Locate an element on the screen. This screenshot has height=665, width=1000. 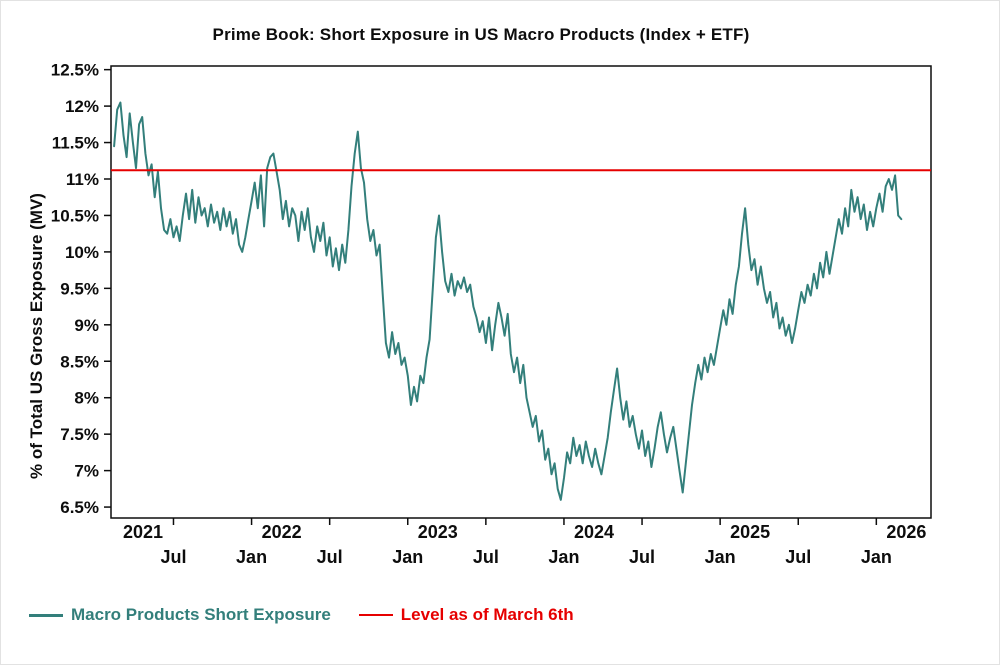
y-tick-label: 9.5% is located at coordinates (79, 288).